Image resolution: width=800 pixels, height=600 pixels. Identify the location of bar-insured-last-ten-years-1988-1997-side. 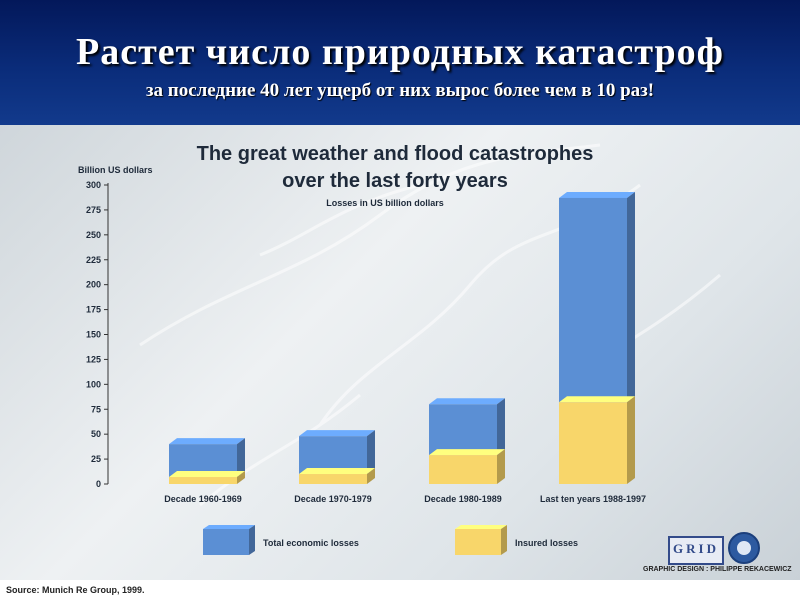
(631, 440).